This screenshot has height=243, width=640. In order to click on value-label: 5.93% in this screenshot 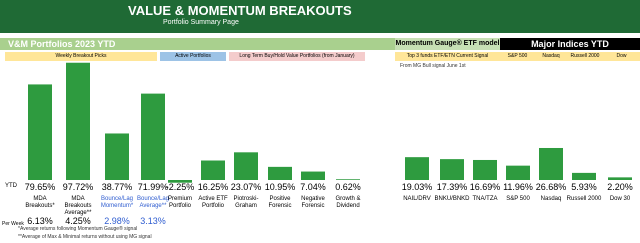, I will do `click(584, 187)`.